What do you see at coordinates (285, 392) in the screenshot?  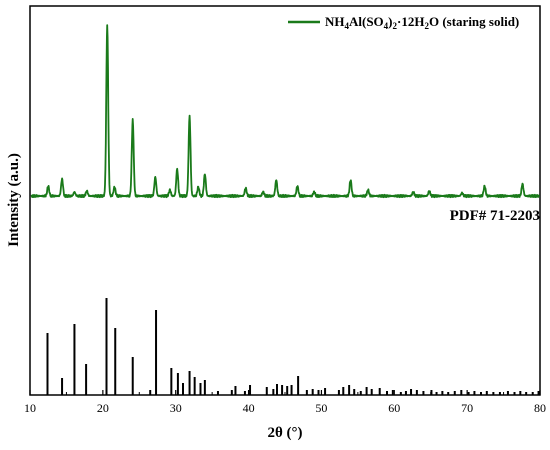 I see `x-tick-marks` at bounding box center [285, 392].